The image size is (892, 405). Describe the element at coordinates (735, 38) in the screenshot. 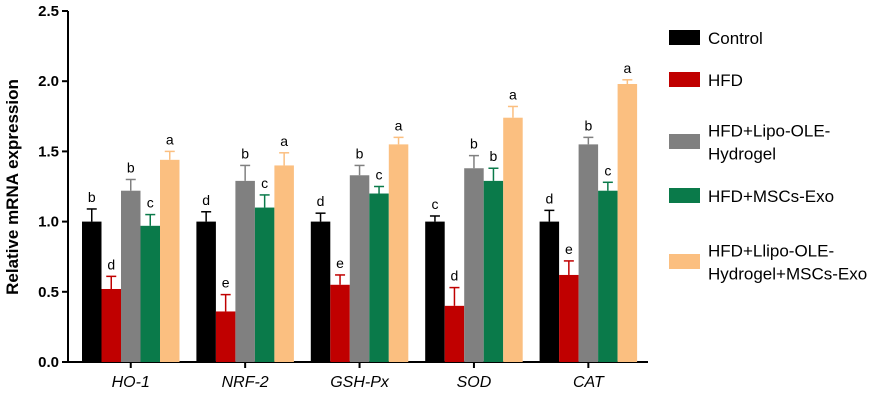

I see `legend-label: Control` at that location.